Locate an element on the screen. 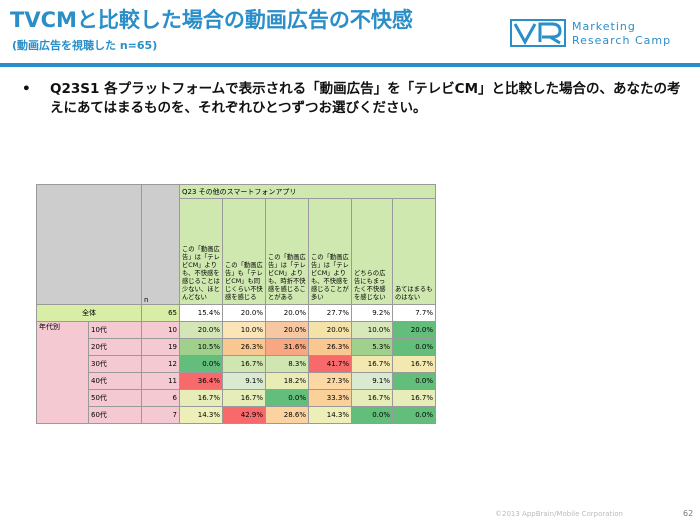 This screenshot has height=524, width=700. table-cell: 7.7% is located at coordinates (414, 313).